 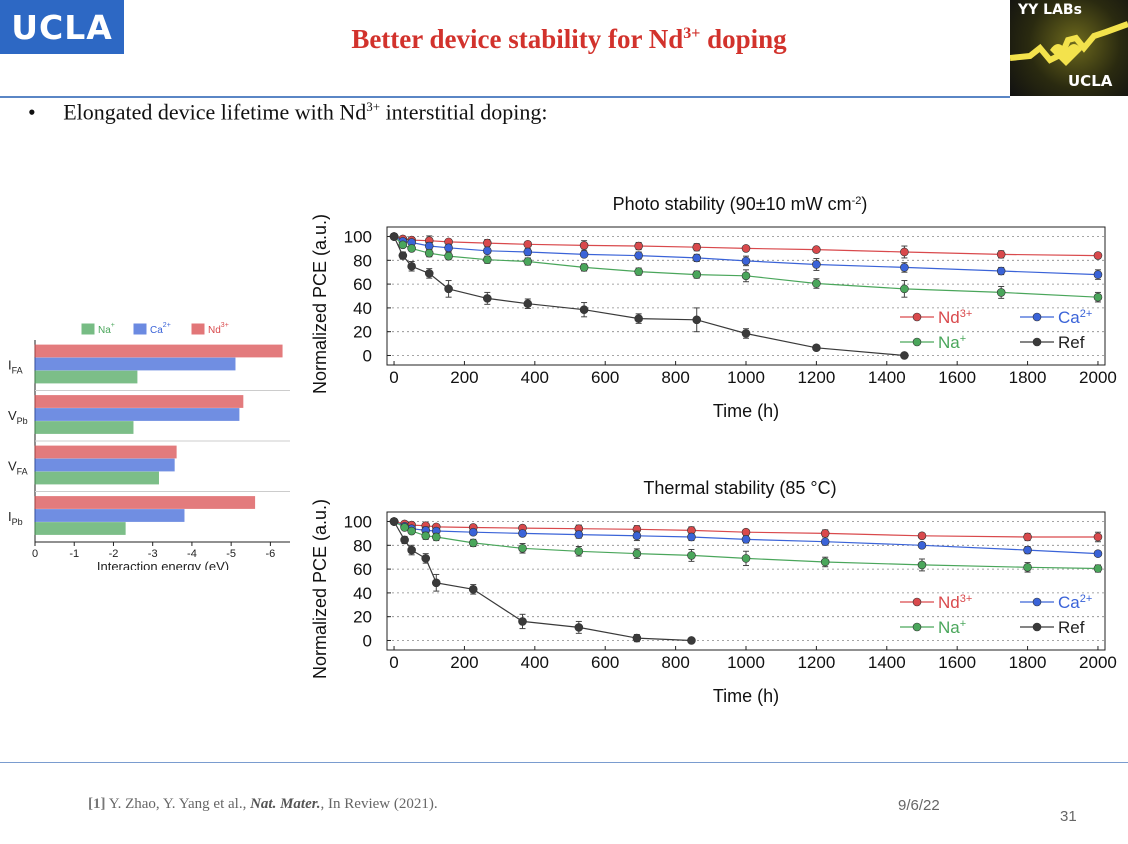 I want to click on bar-x-tick-label: 0, so click(x=35, y=554).